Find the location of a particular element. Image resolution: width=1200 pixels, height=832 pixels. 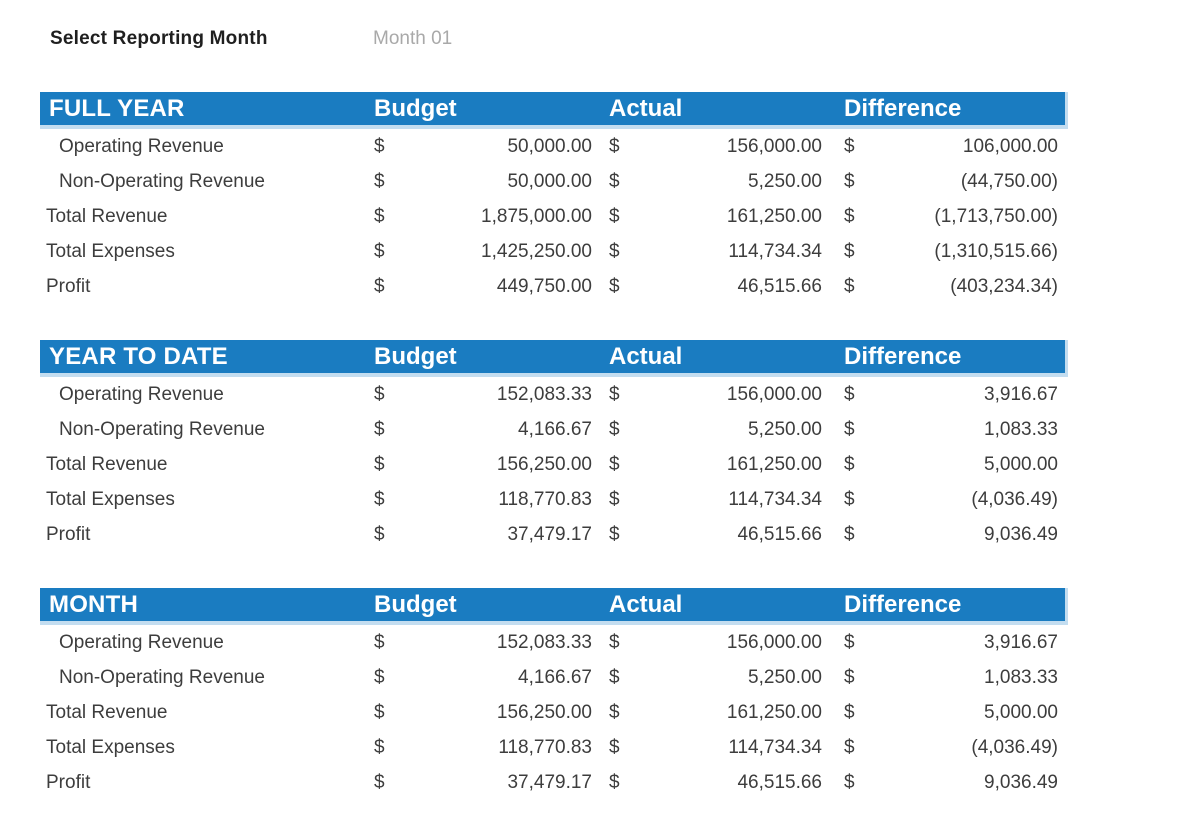

table-row: Profit $449,750.00 $46,515.66 $ (403,234.34) is located at coordinates (554, 286).